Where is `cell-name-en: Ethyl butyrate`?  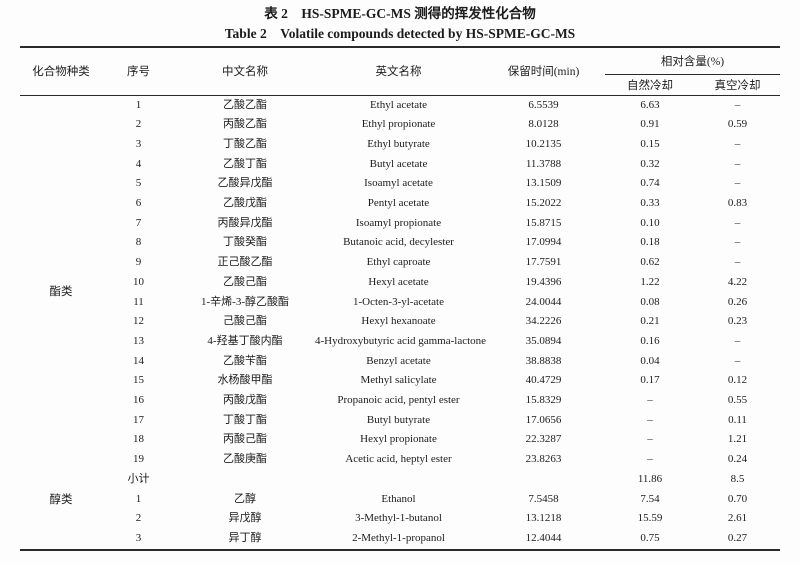 cell-name-en: Ethyl butyrate is located at coordinates (398, 143).